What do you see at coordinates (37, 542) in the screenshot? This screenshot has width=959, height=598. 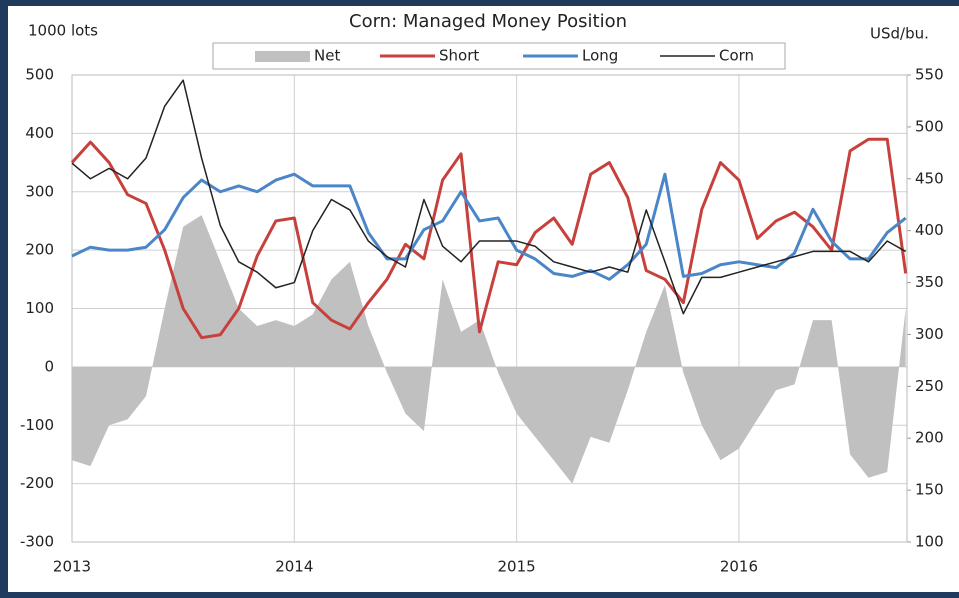 I see `y-tick-label: -300` at bounding box center [37, 542].